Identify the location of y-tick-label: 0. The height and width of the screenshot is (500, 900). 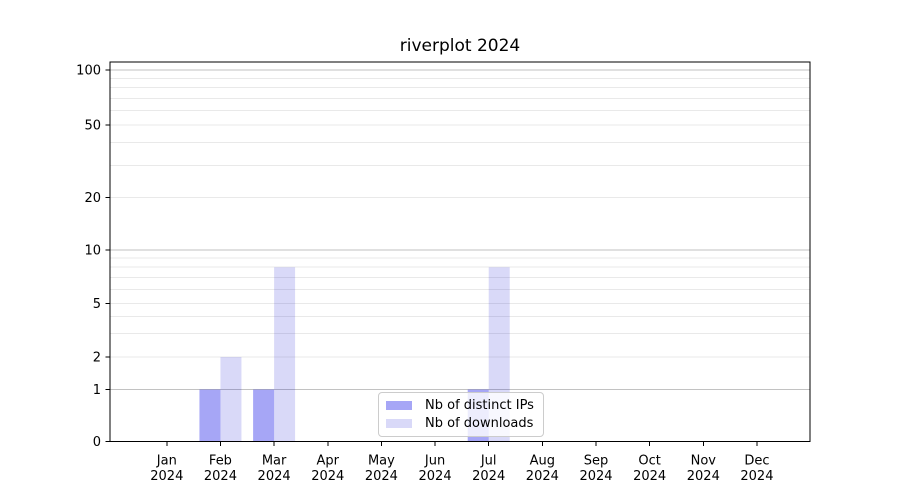
(97, 442).